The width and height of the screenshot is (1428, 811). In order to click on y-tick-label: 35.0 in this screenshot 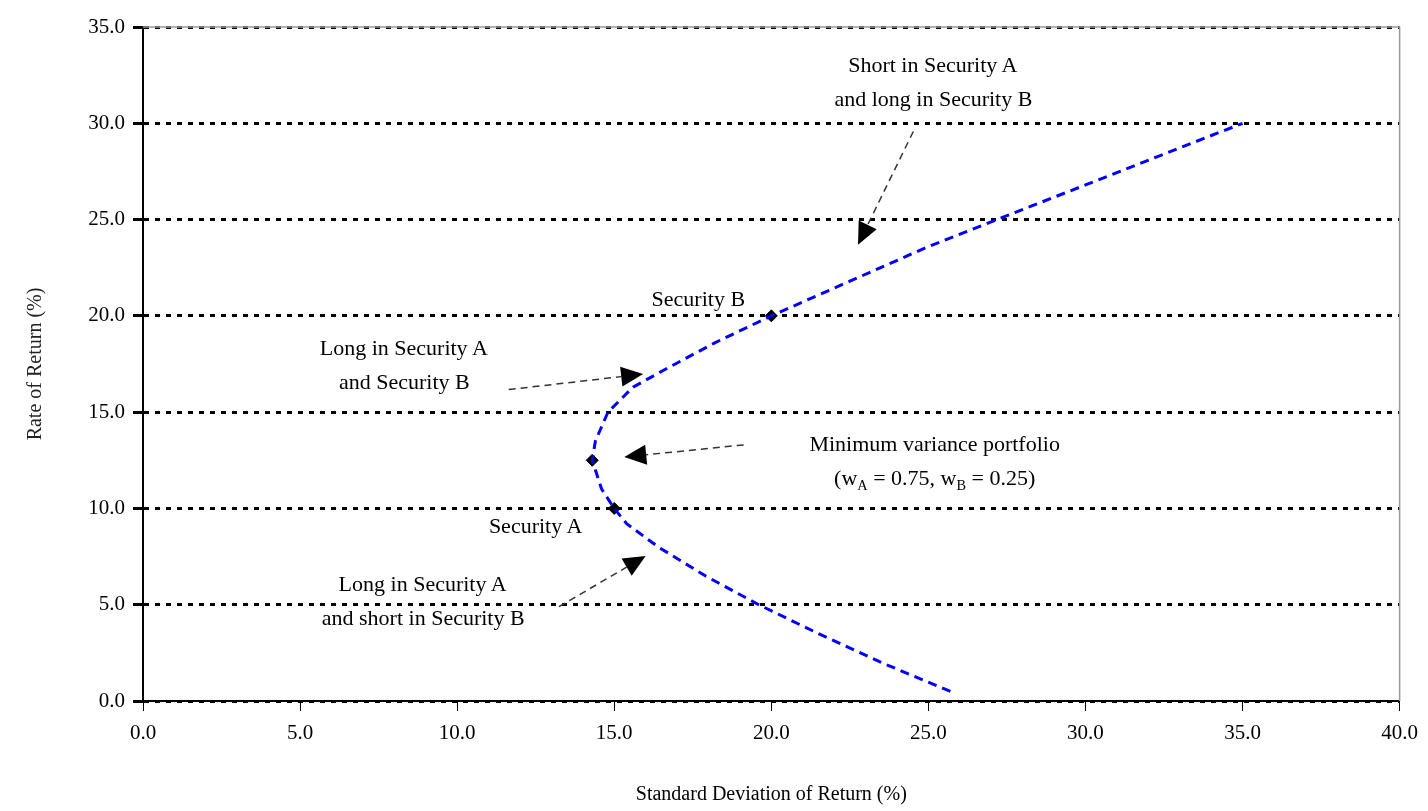, I will do `click(106, 25)`.